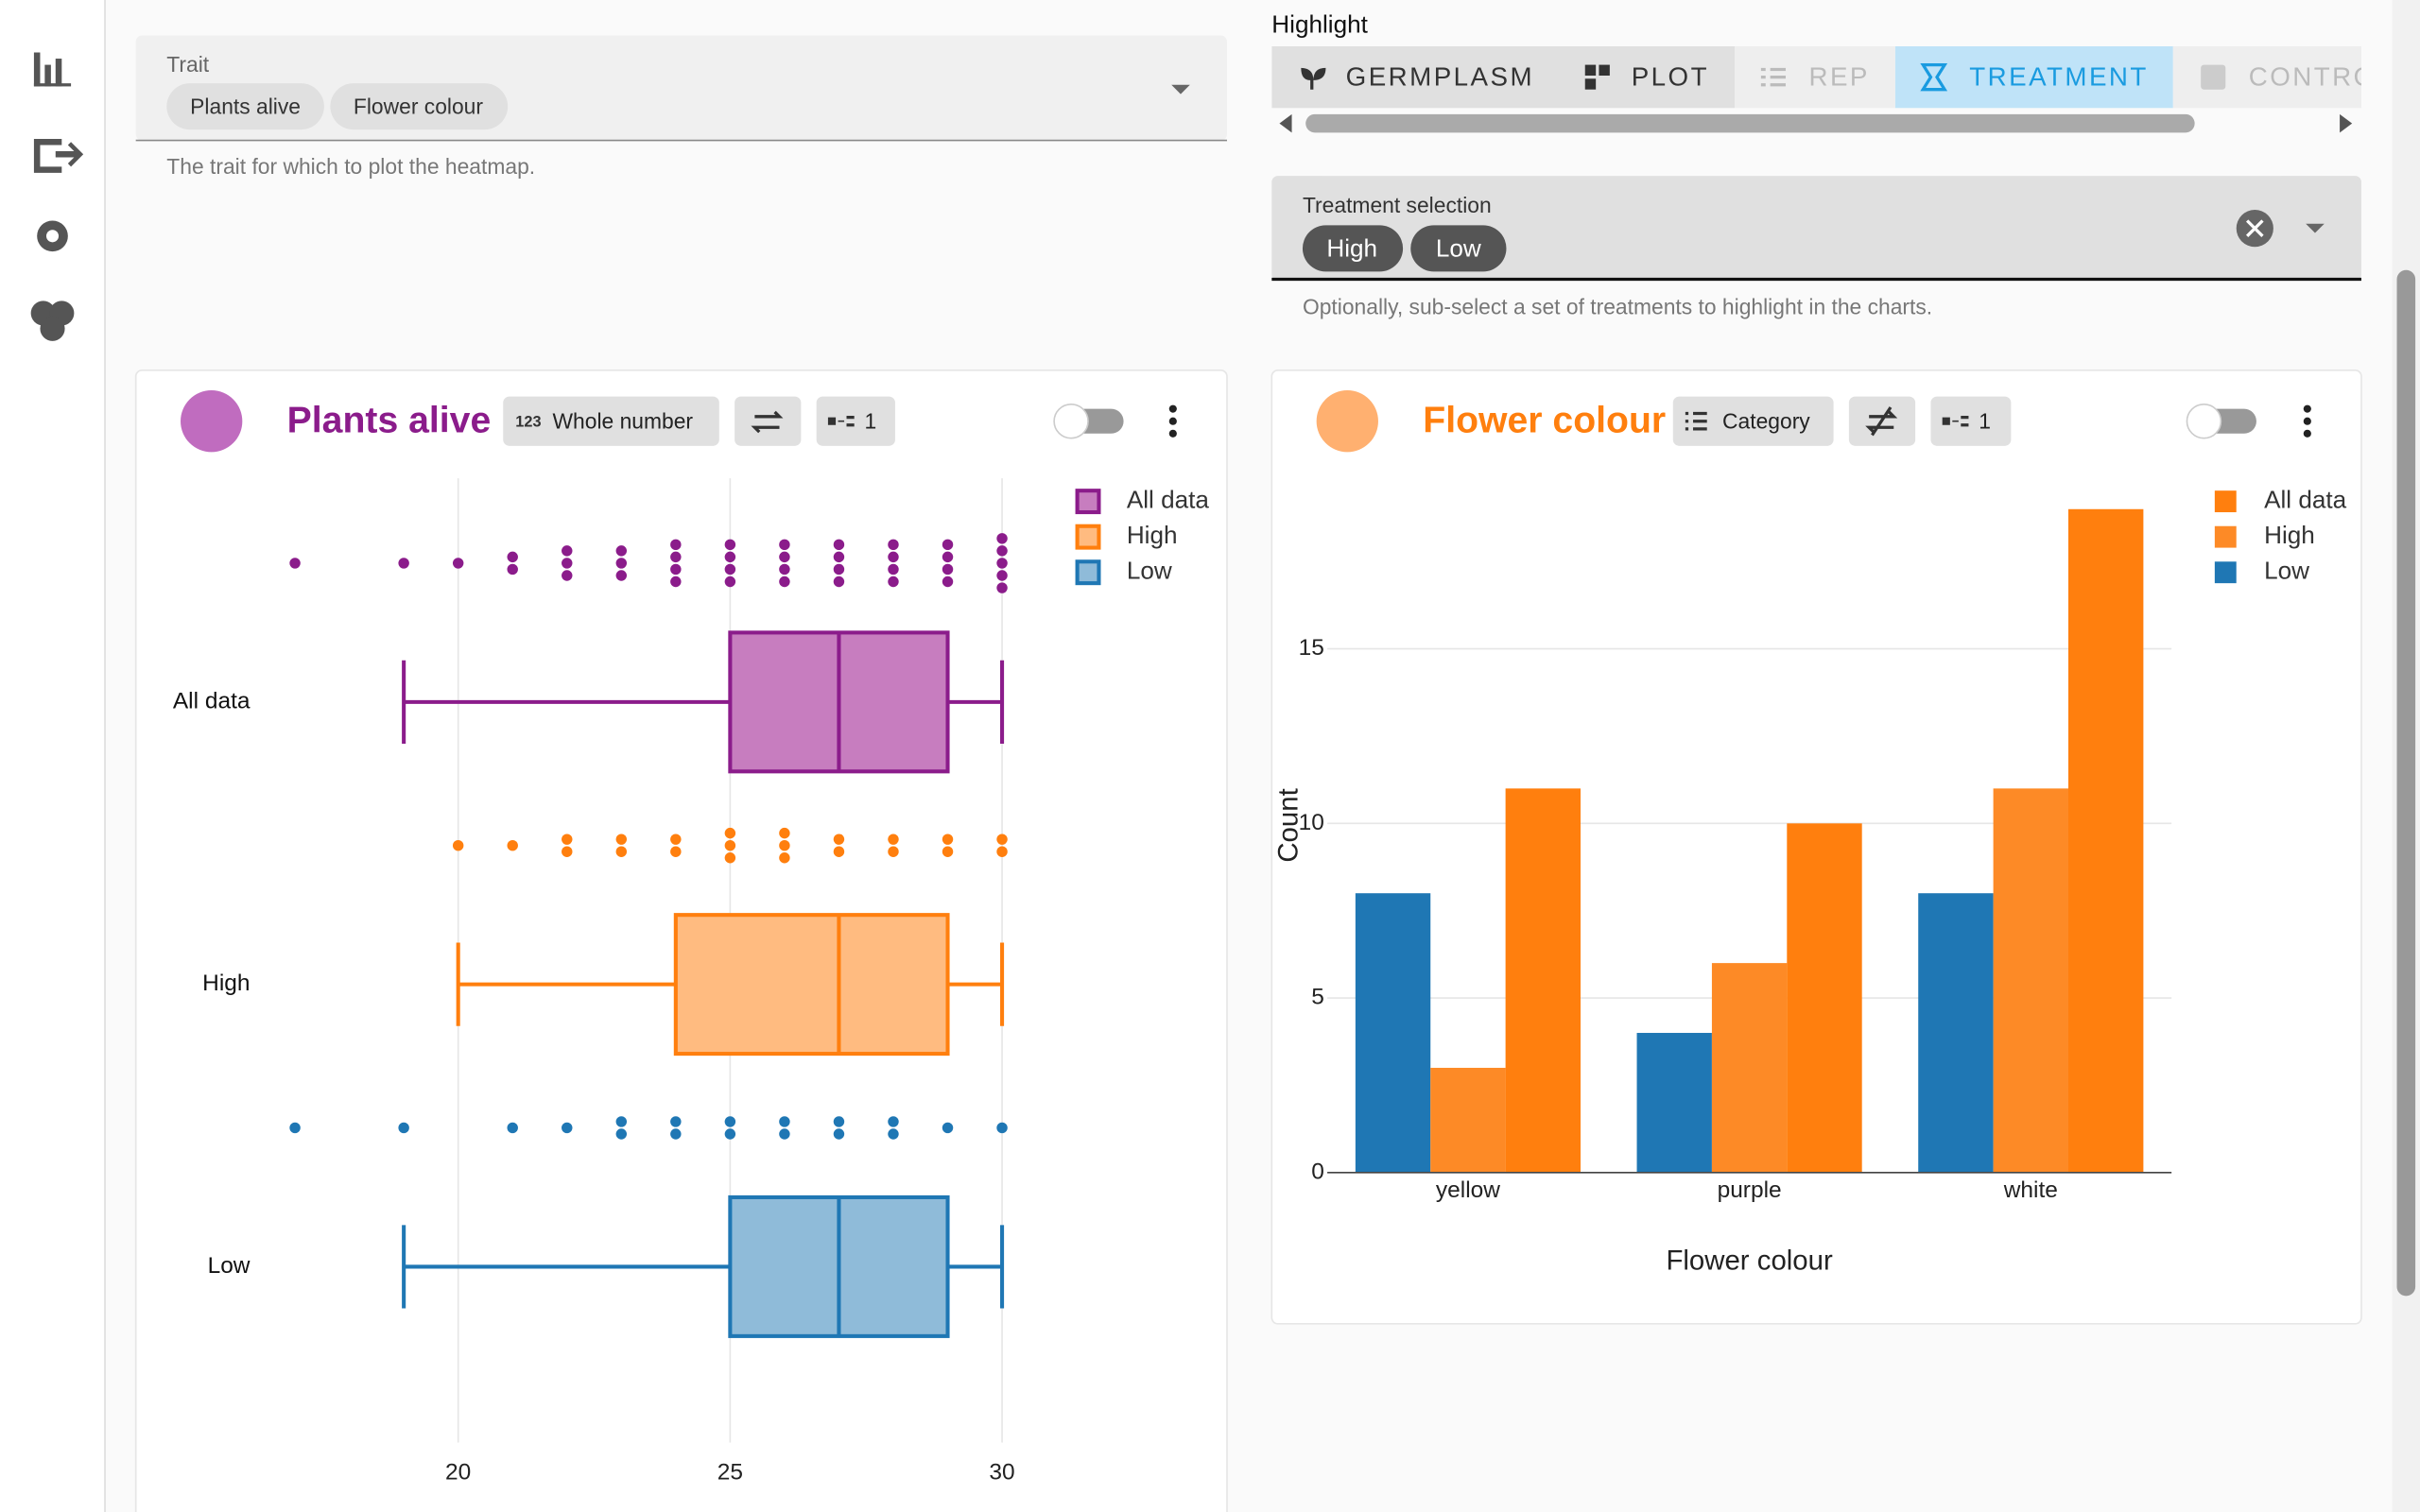  What do you see at coordinates (2031, 1190) in the screenshot?
I see `x-tick-label: white` at bounding box center [2031, 1190].